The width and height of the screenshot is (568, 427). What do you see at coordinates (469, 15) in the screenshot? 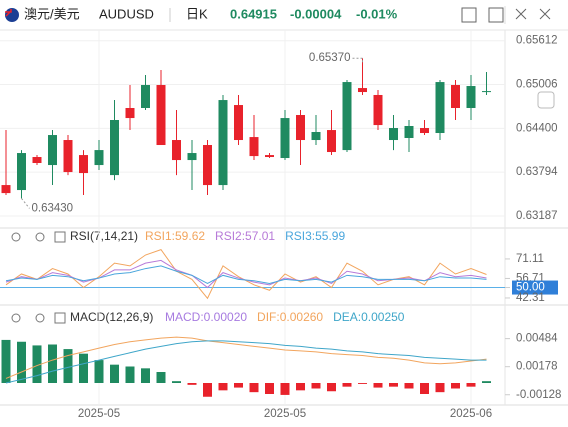
I see `draw-icon` at bounding box center [469, 15].